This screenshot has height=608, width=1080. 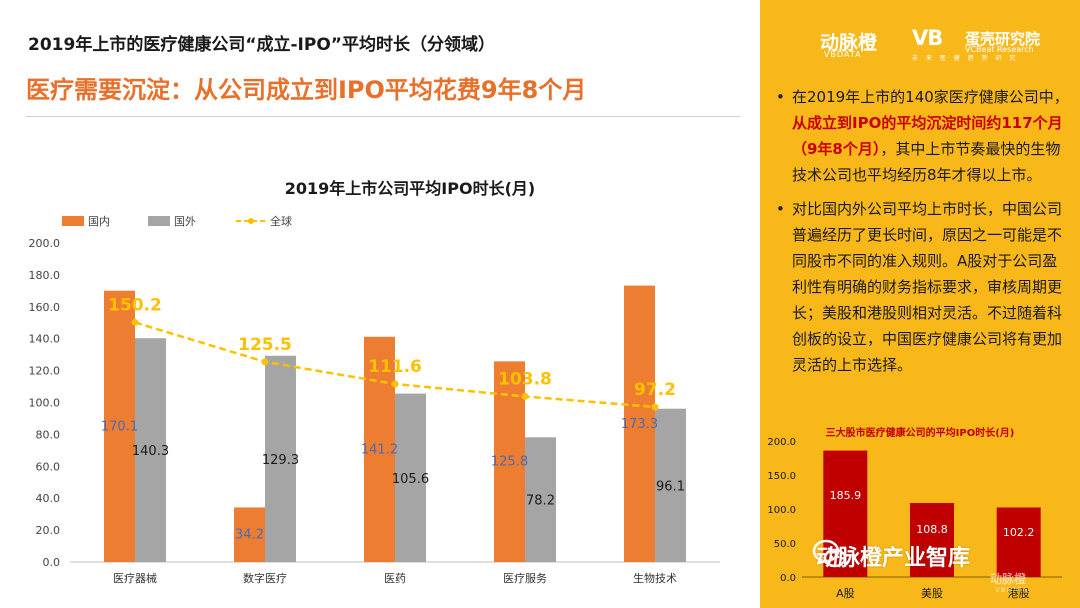 What do you see at coordinates (48, 466) in the screenshot?
I see `y-tick-label: 60.0` at bounding box center [48, 466].